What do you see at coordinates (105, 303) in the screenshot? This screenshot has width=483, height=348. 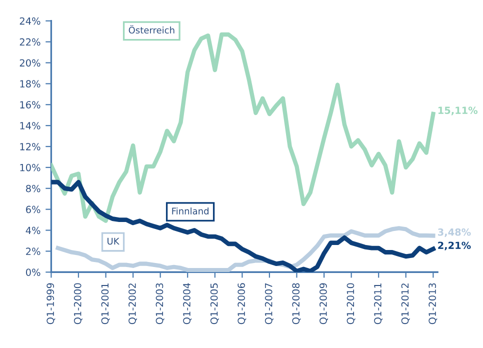 I see `x-tick-label: Q1-2001` at bounding box center [105, 303].